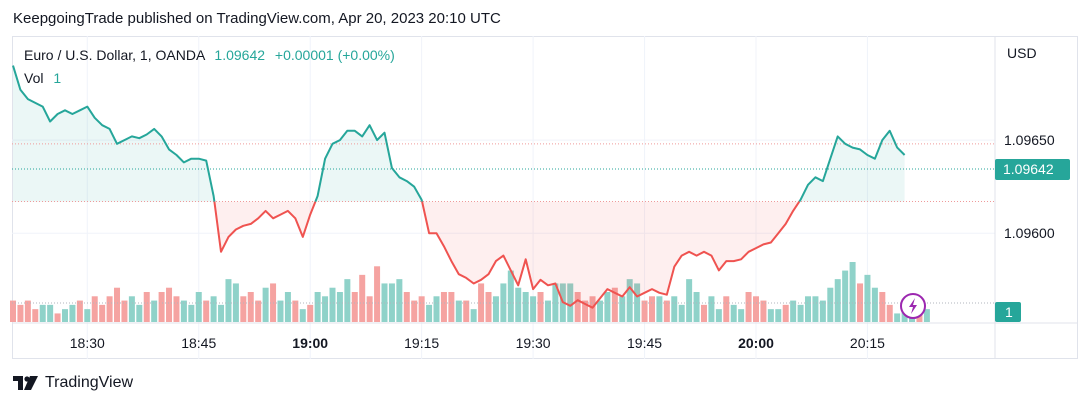 The image size is (1090, 407). Describe the element at coordinates (114, 55) in the screenshot. I see `symbol-name: Euro / U.S. Dollar, 1, OANDA` at that location.